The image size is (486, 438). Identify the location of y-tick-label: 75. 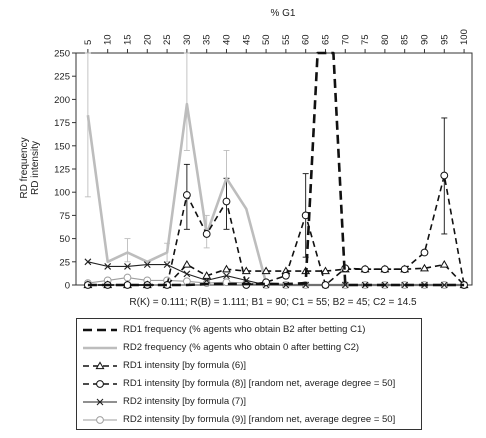
(64, 216).